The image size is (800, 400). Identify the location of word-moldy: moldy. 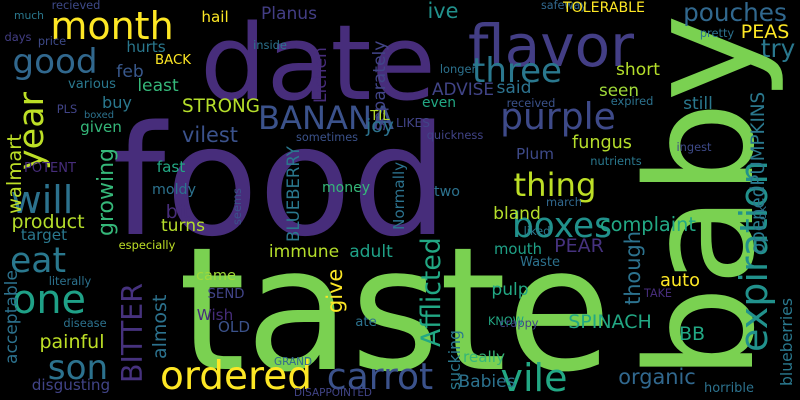
(174, 189).